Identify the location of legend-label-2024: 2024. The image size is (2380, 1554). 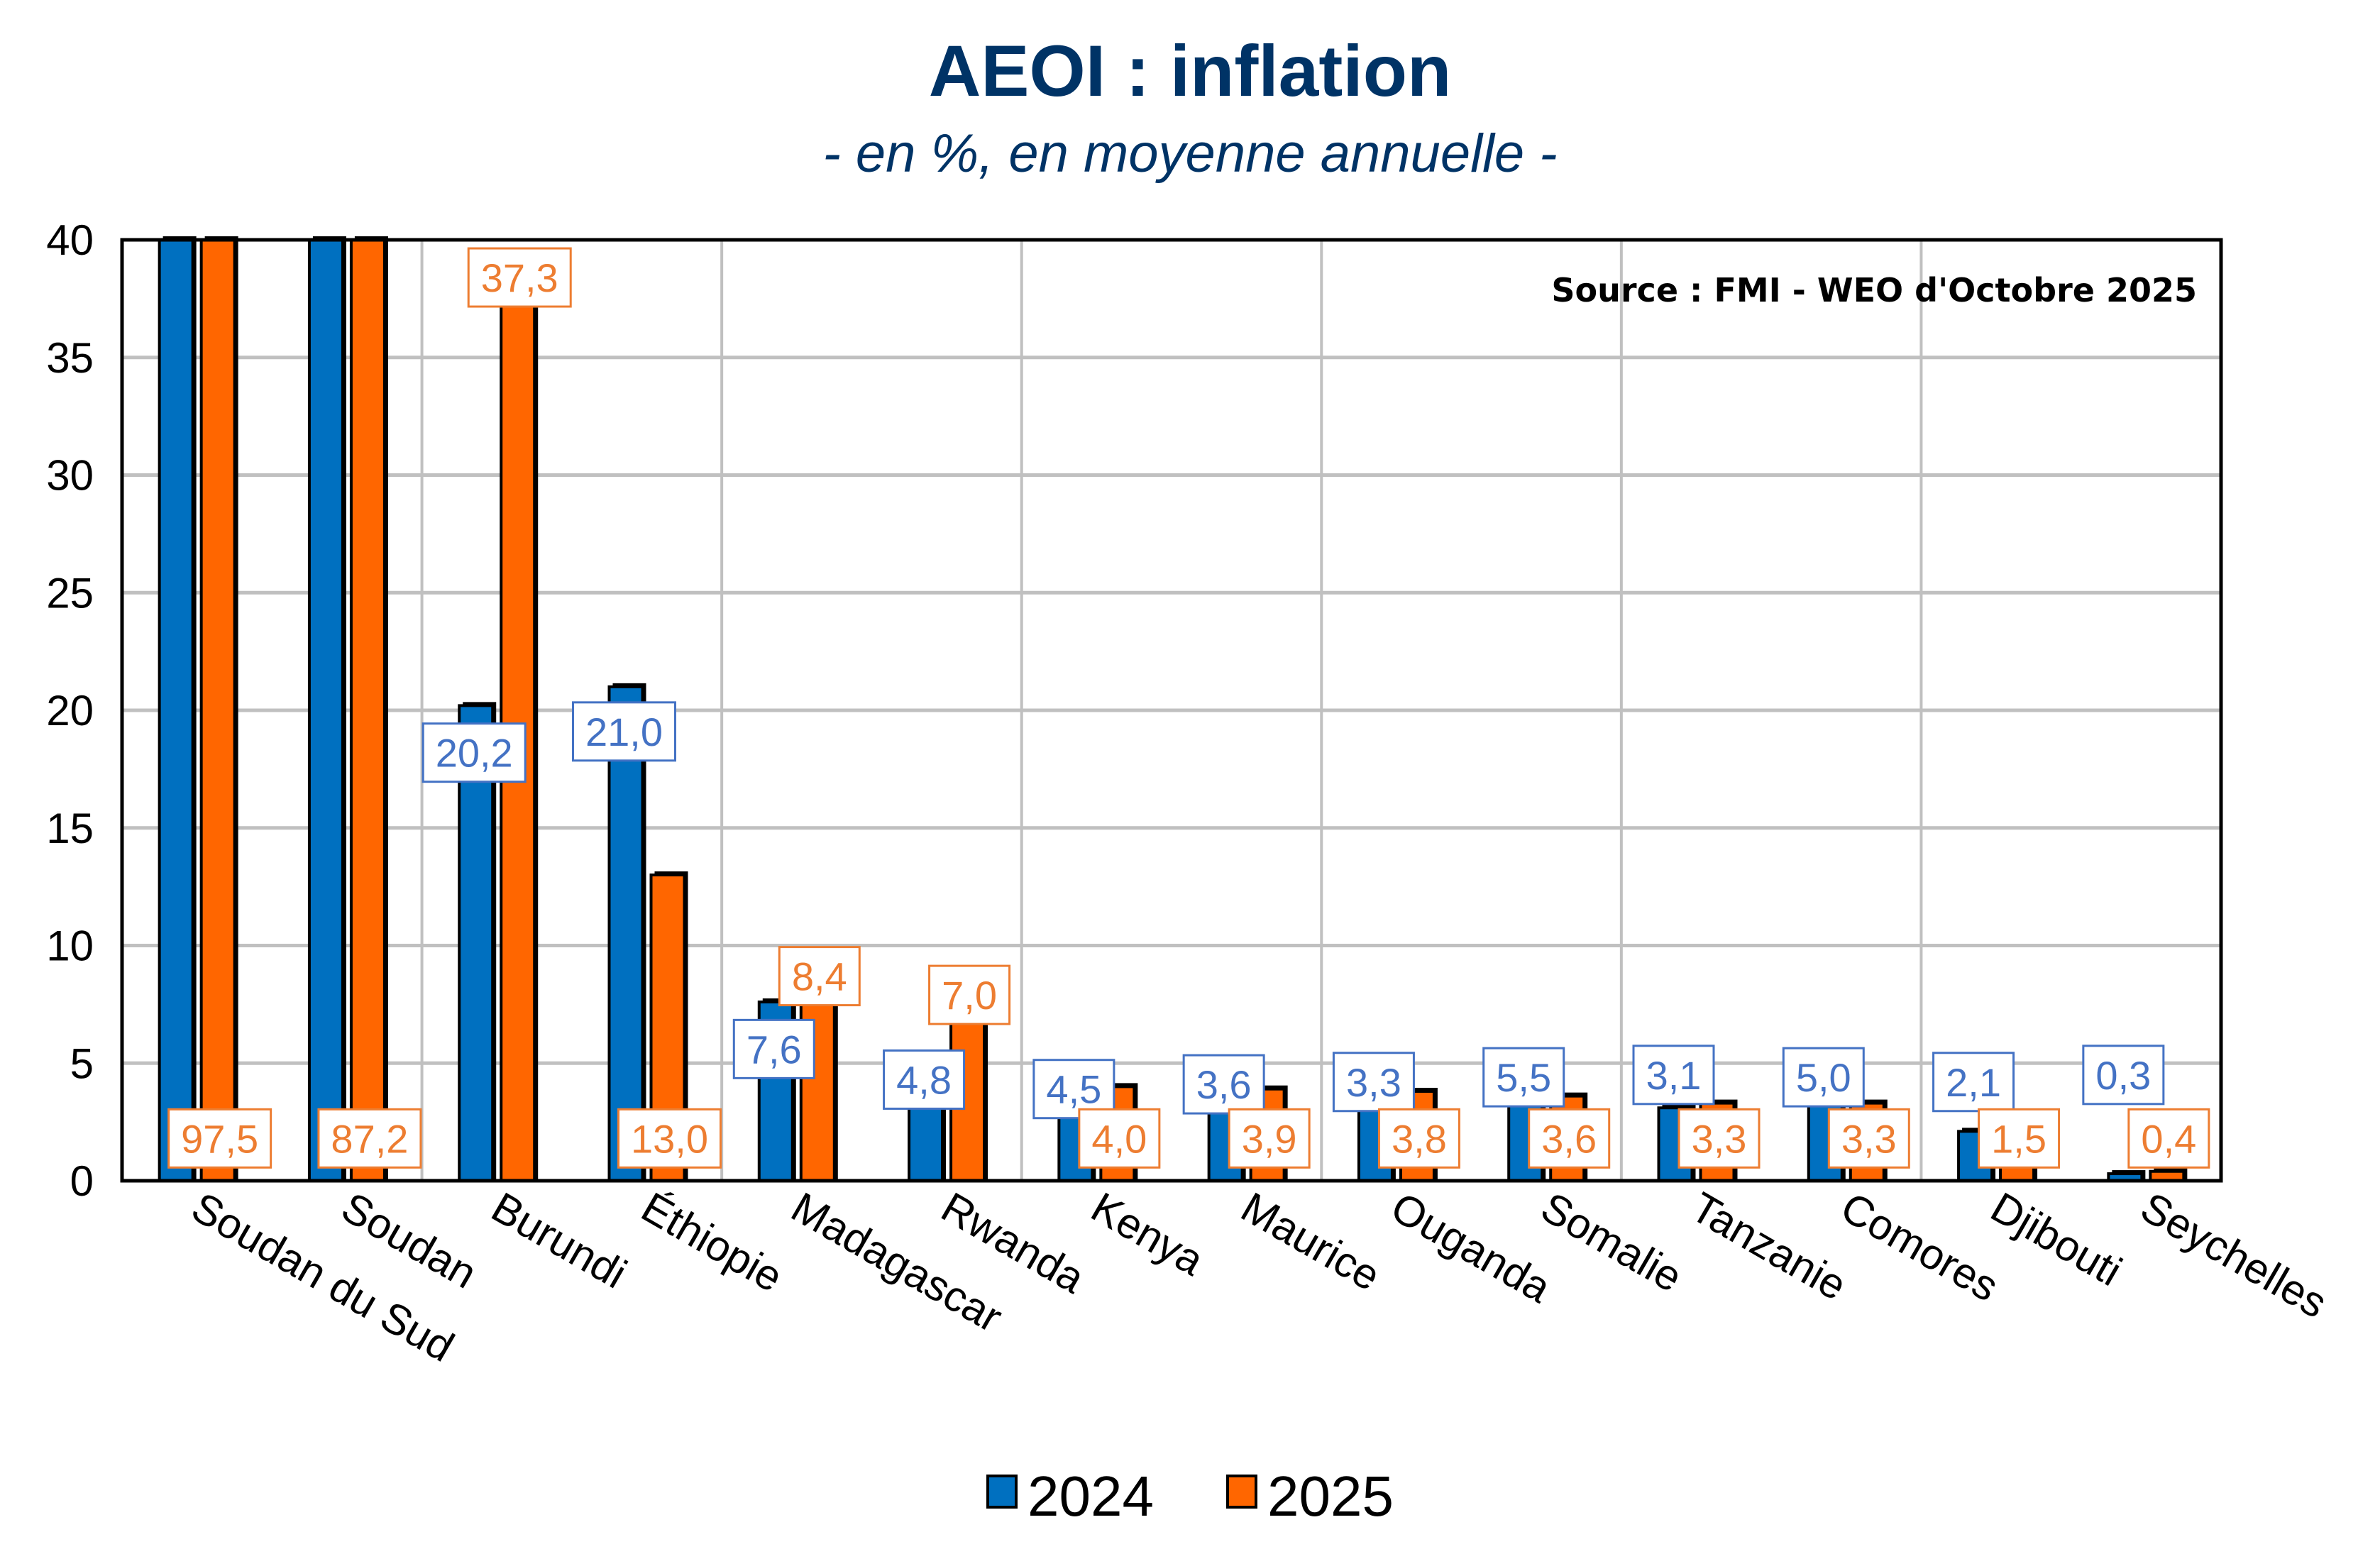
(1091, 1496).